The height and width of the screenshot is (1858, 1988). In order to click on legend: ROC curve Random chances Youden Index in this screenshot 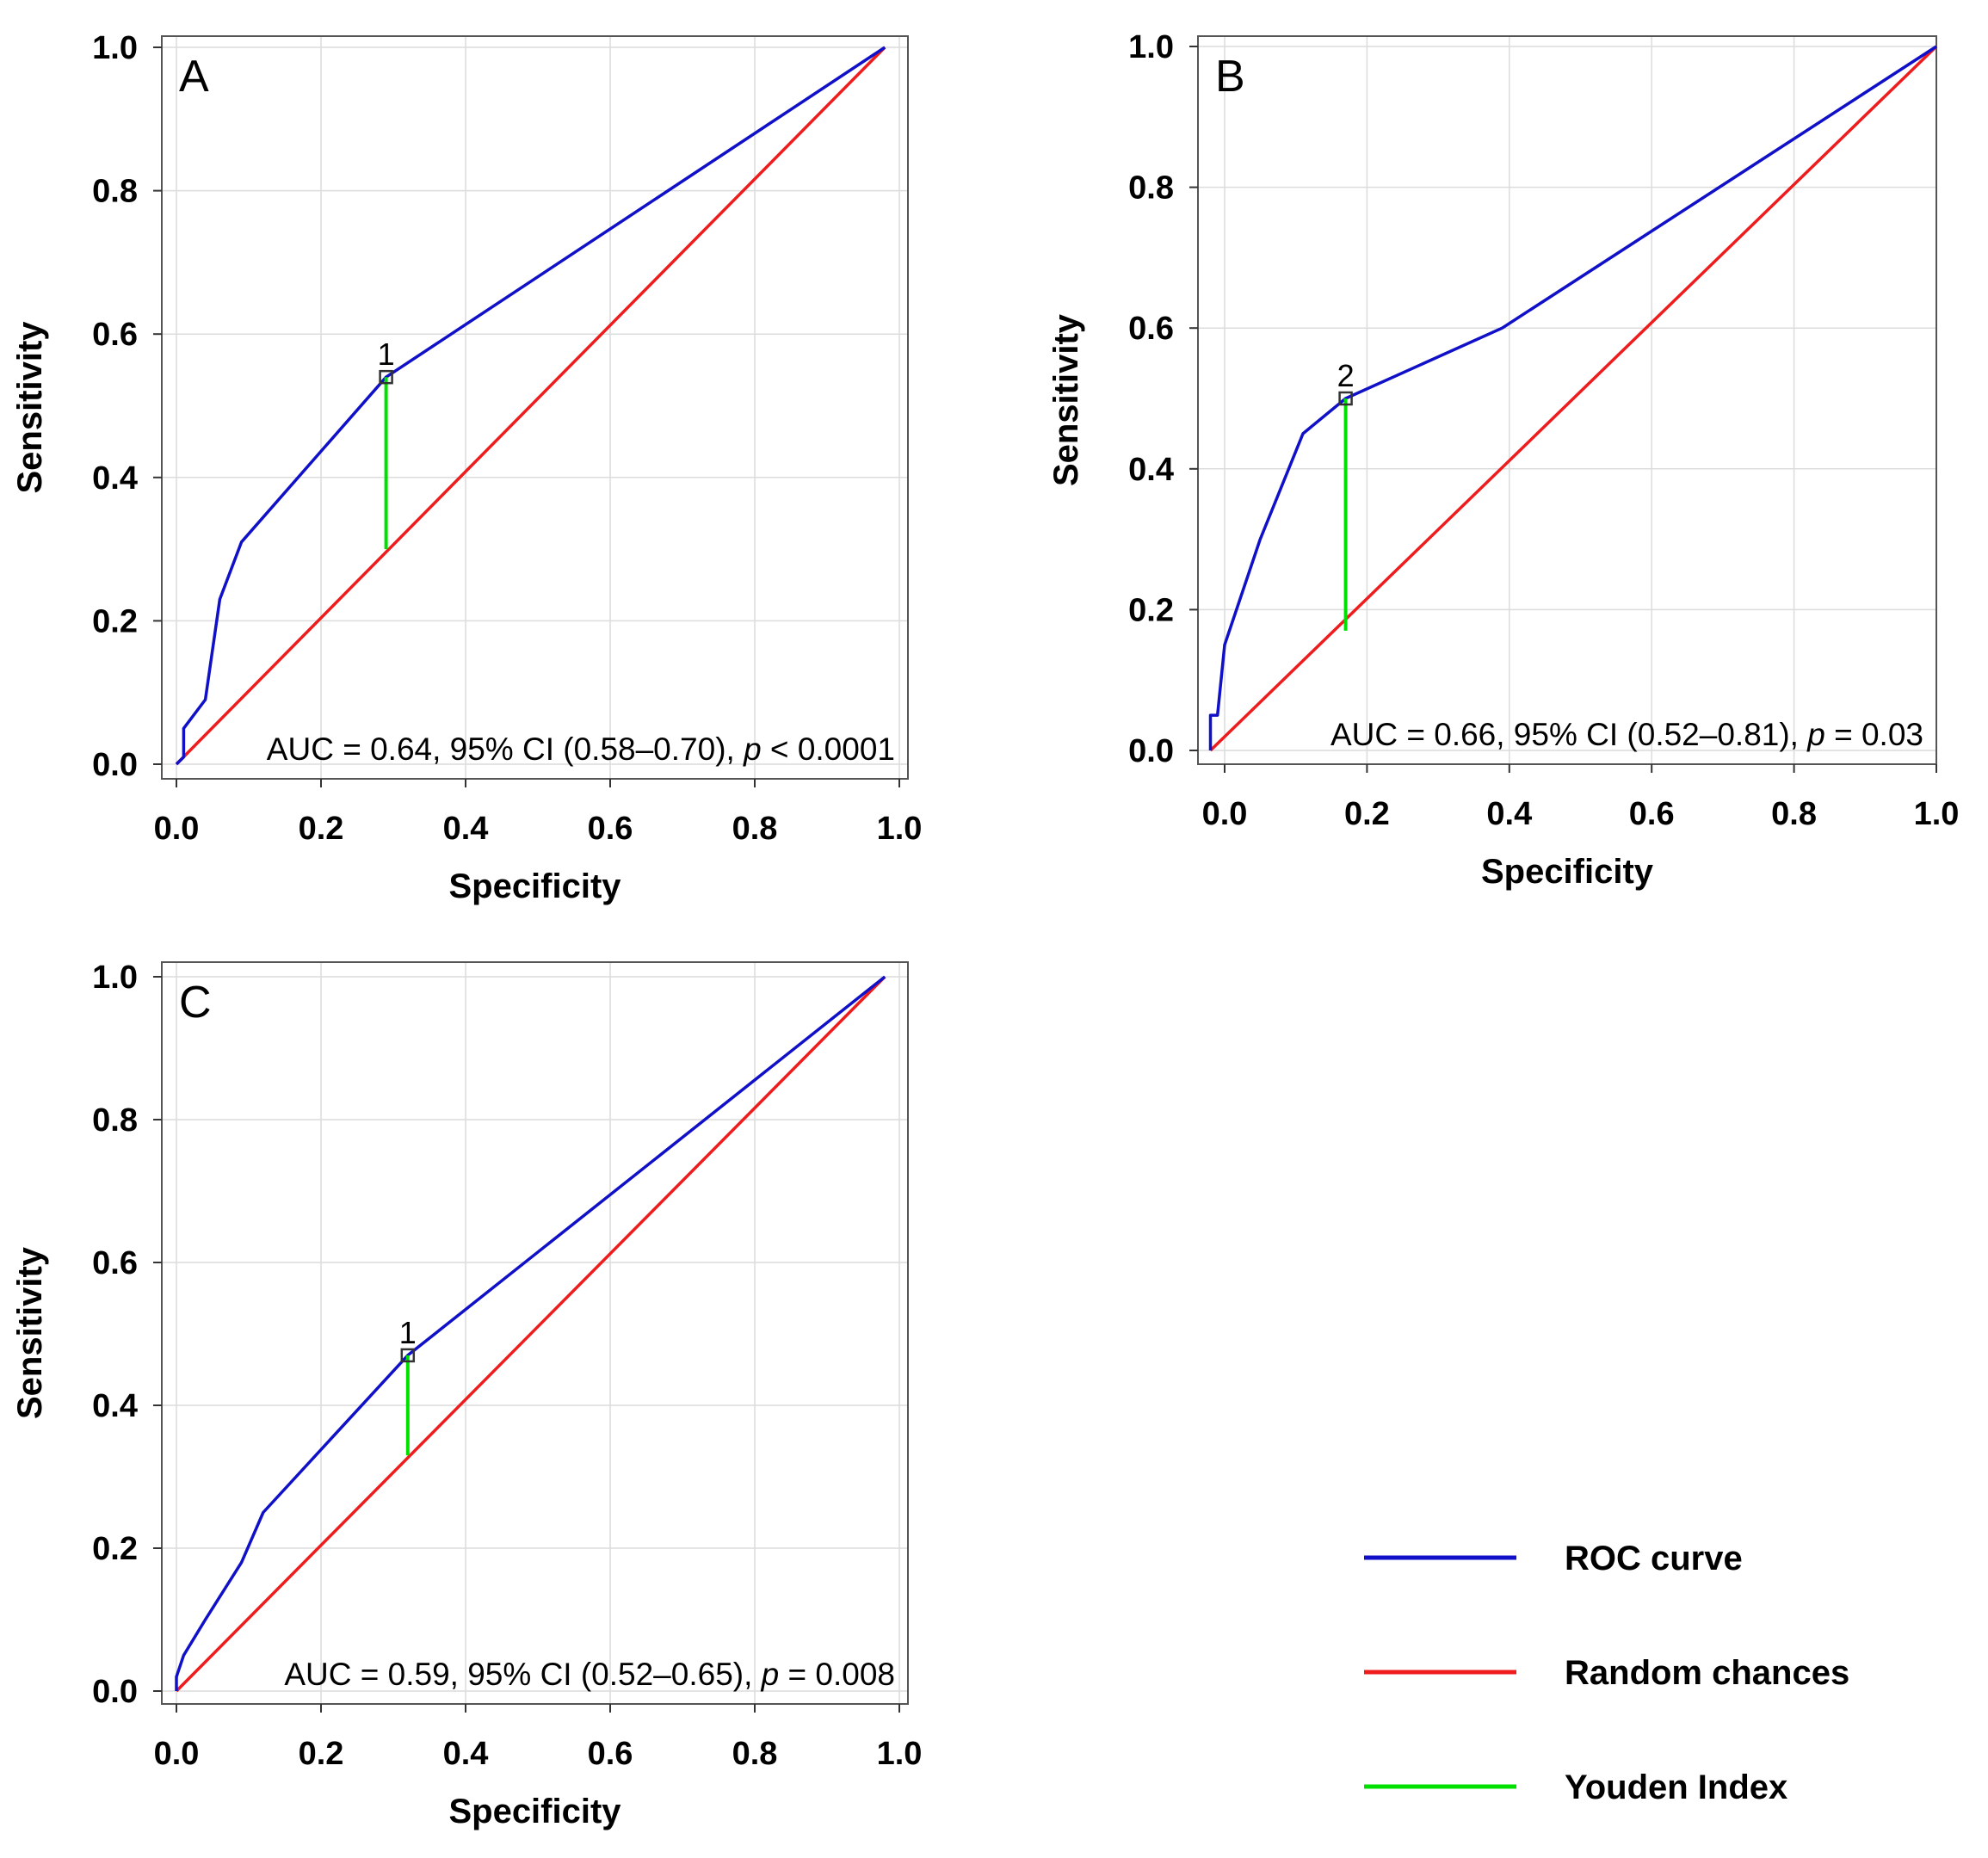, I will do `click(1606, 1673)`.